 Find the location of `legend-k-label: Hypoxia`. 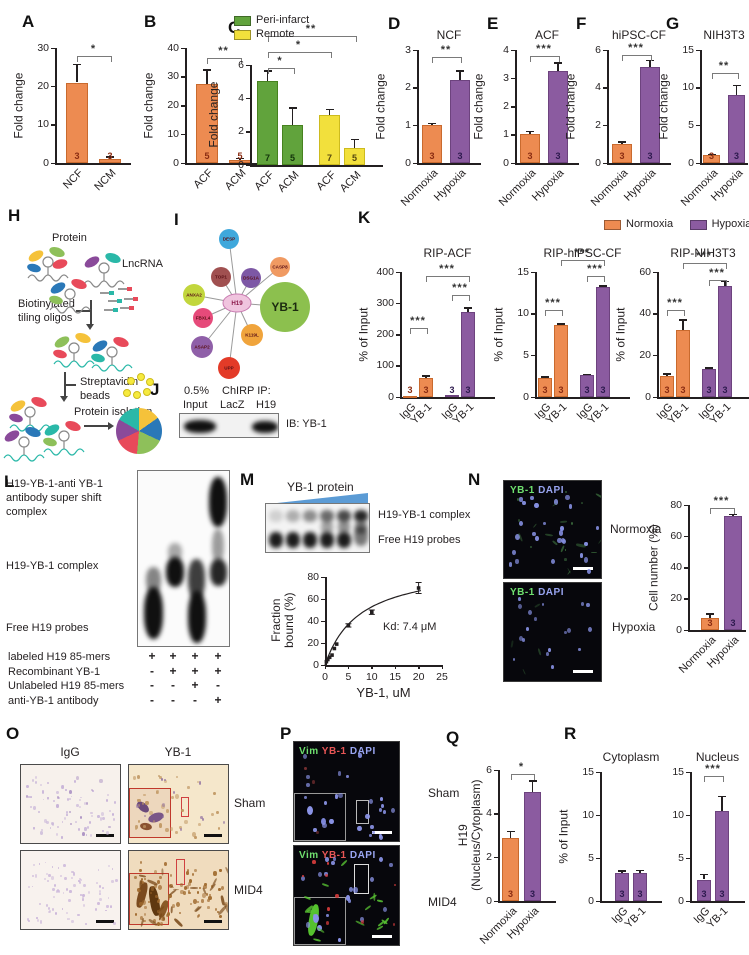

legend-k-label: Hypoxia is located at coordinates (730, 224).